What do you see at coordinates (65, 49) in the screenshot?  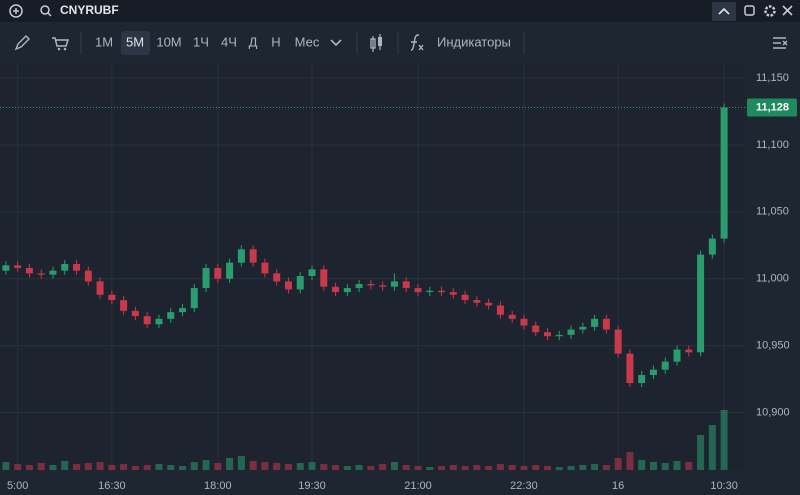 I see `cart-wheel` at bounding box center [65, 49].